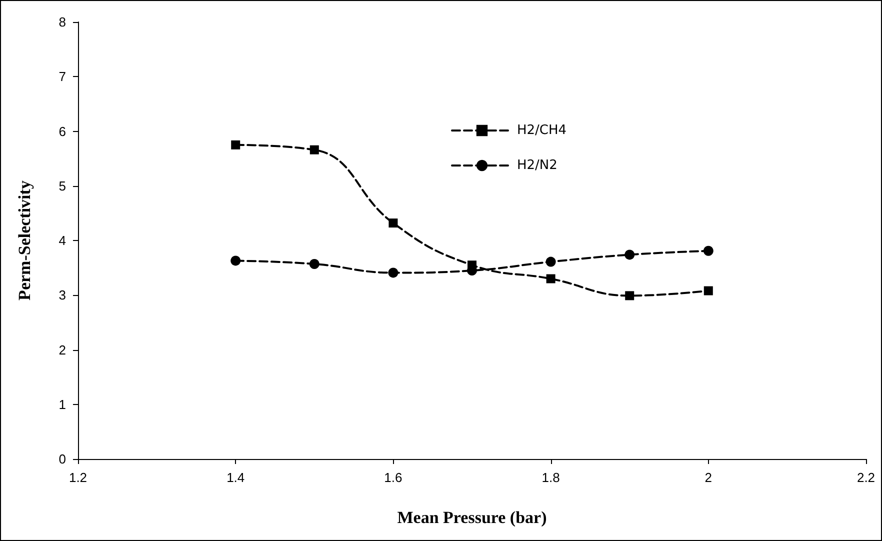  Describe the element at coordinates (235, 477) in the screenshot. I see `x-tick-label: 1.4` at that location.